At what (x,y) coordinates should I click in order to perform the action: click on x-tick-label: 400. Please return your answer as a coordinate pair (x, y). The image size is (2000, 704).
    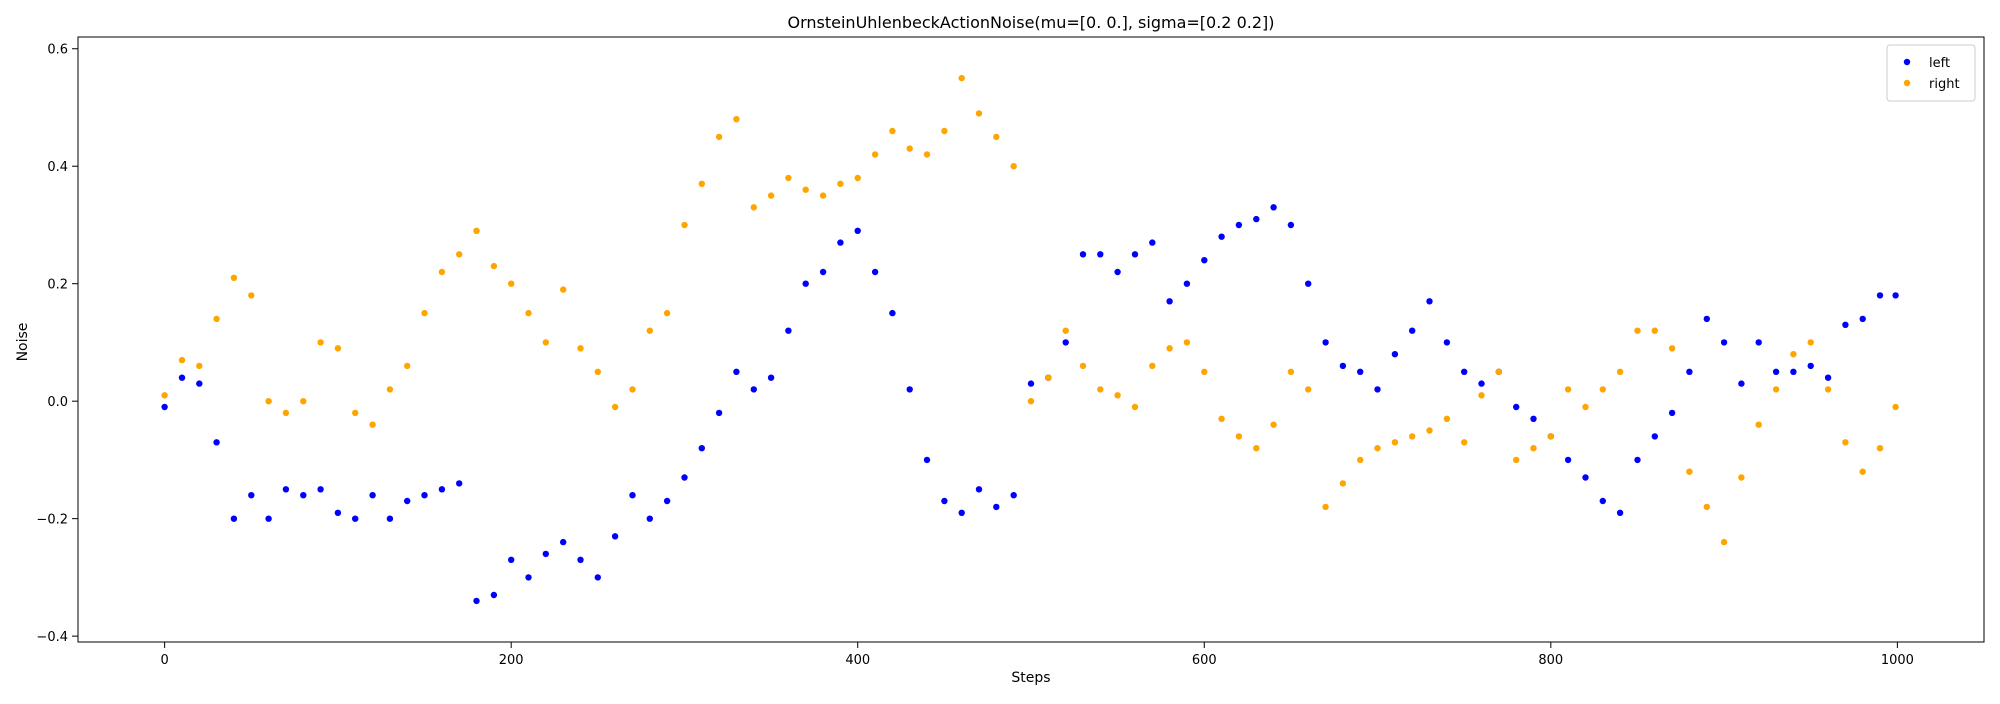
    Looking at the image, I should click on (857, 660).